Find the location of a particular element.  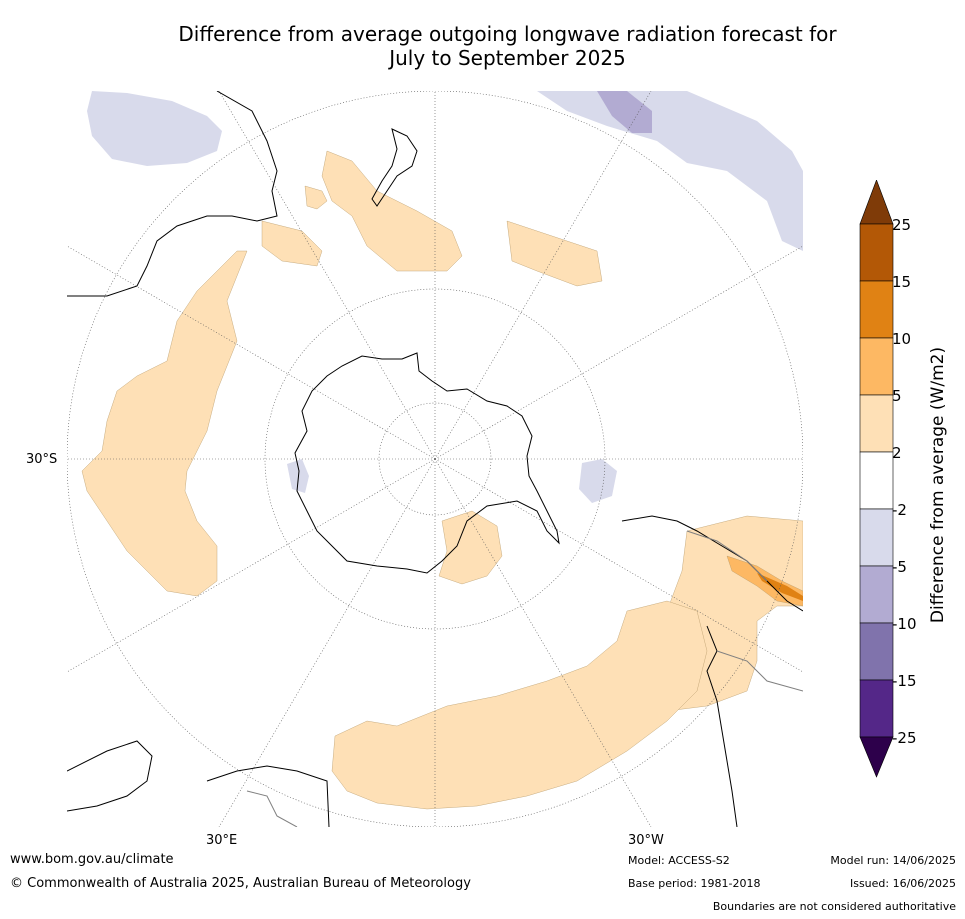

anomaly-region-tasman-north is located at coordinates (154, 128).